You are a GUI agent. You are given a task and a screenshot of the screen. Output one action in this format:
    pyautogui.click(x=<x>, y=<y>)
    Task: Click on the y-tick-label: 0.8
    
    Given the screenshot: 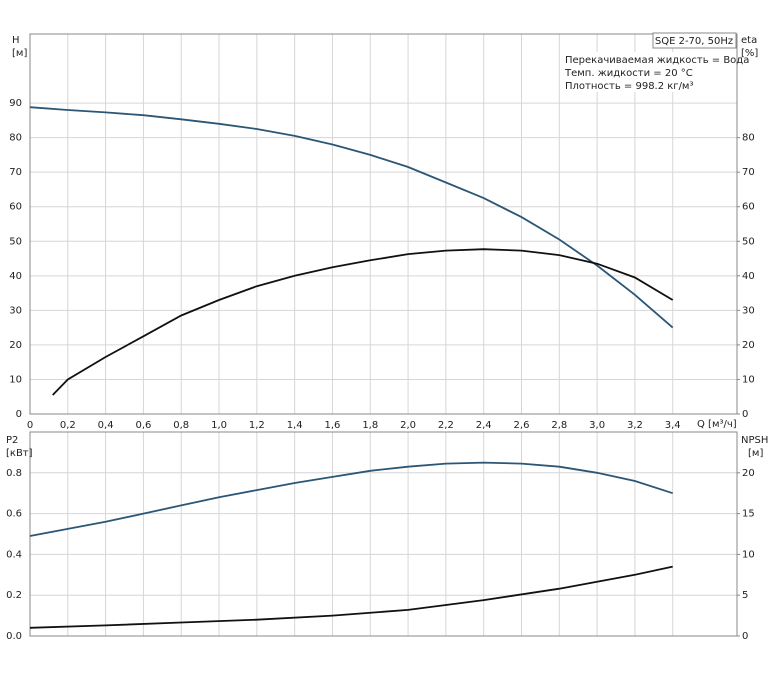 What is the action you would take?
    pyautogui.click(x=14, y=473)
    